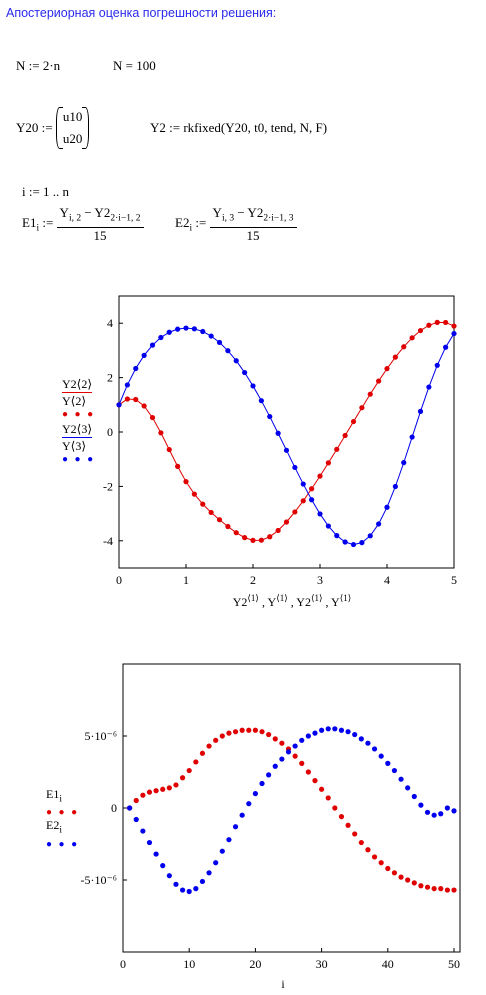 The width and height of the screenshot is (486, 995). Describe the element at coordinates (283, 984) in the screenshot. I see `x-axis-label: i` at that location.